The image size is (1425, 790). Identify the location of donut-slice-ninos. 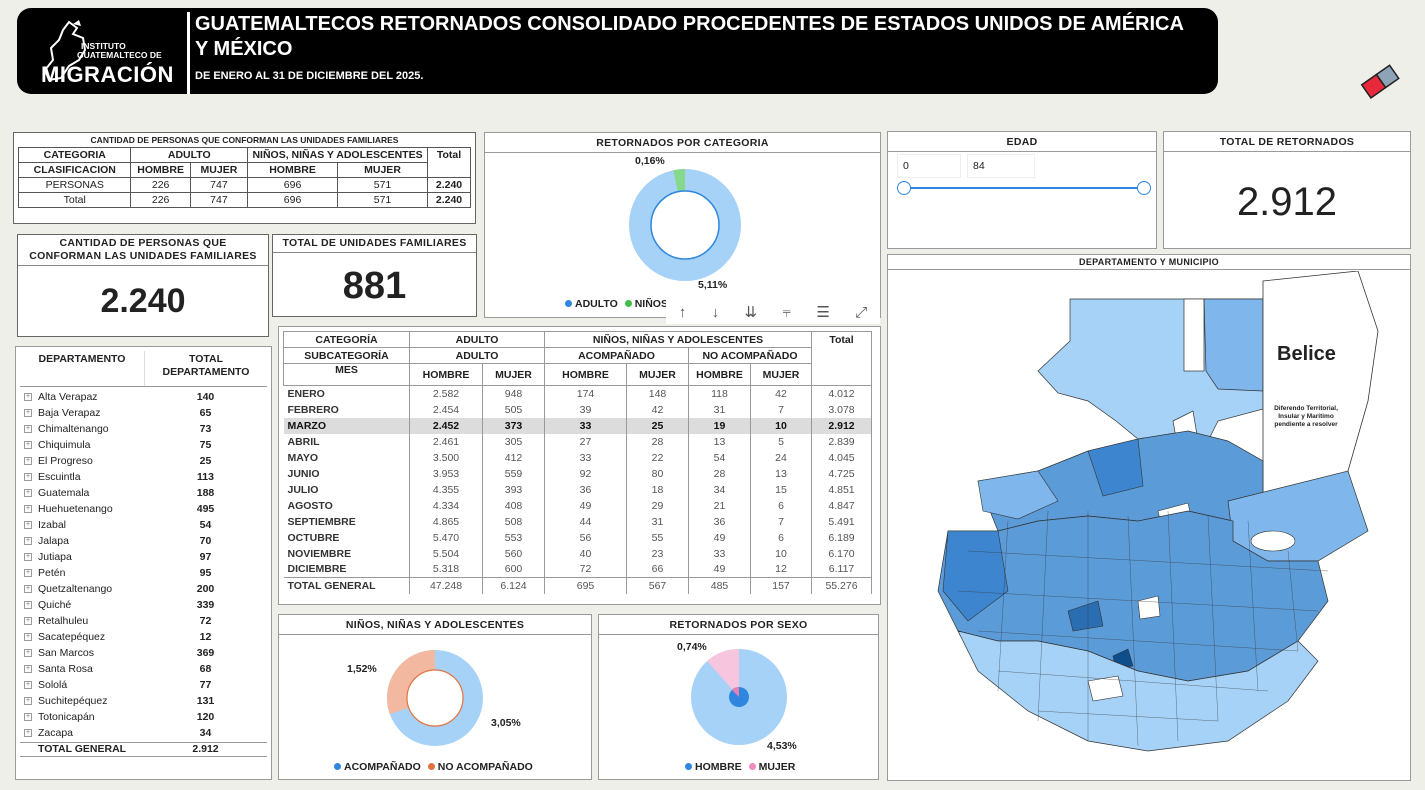
(679, 180).